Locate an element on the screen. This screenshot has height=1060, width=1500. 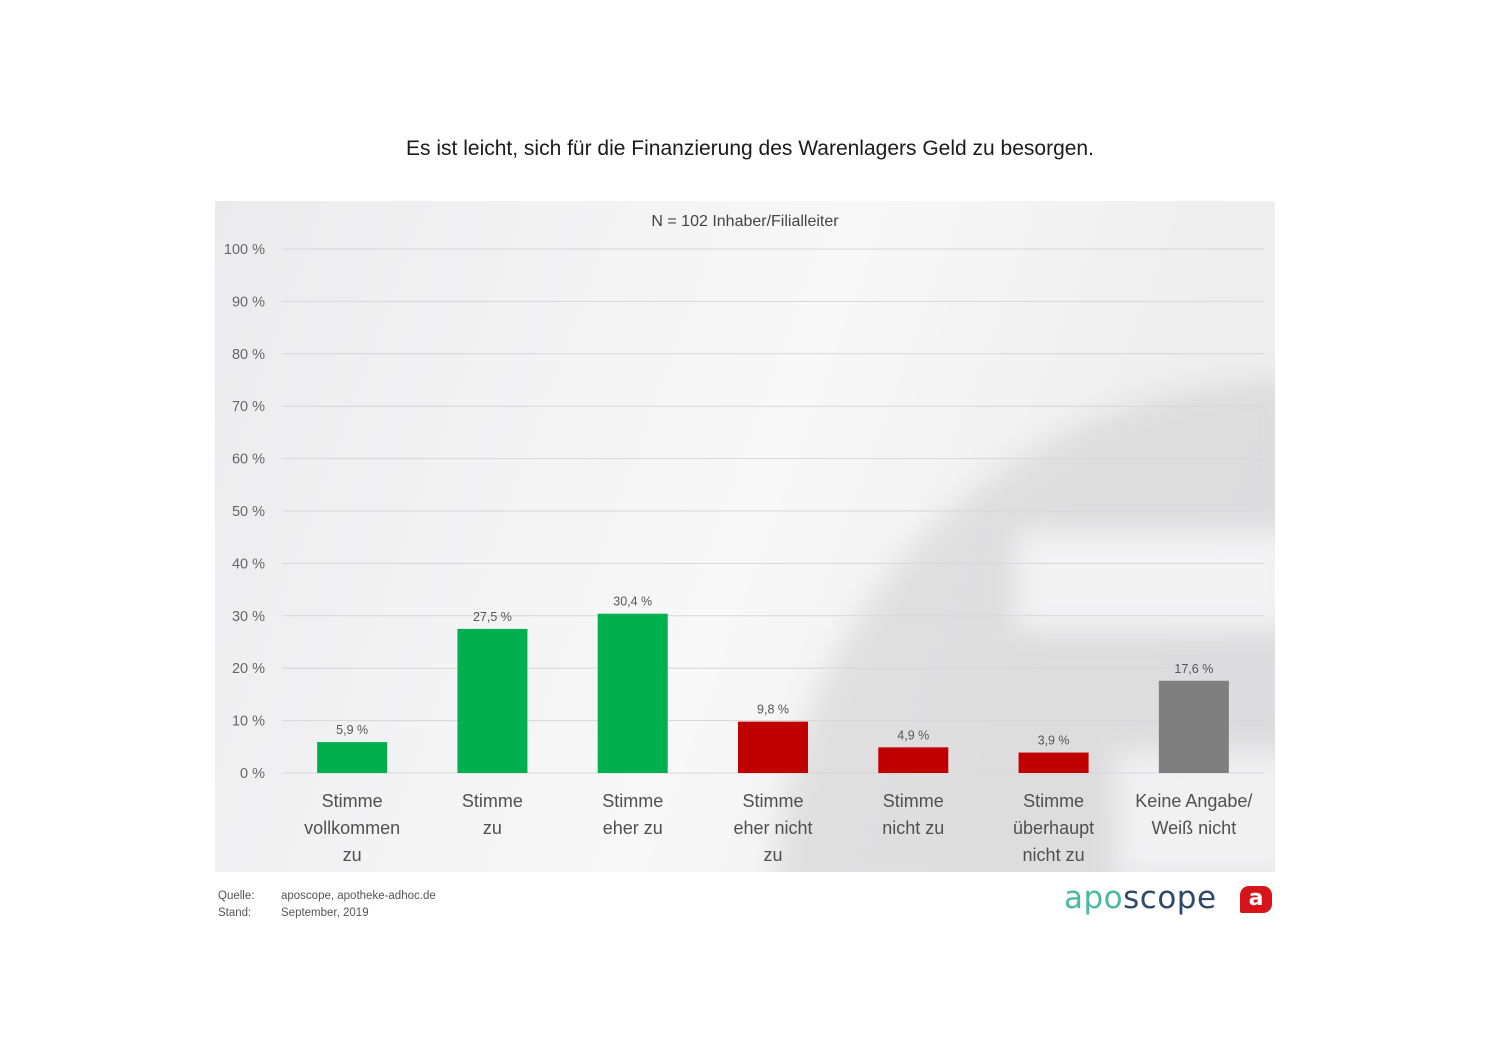
date-row: Stand: September, 2019 is located at coordinates (327, 913).